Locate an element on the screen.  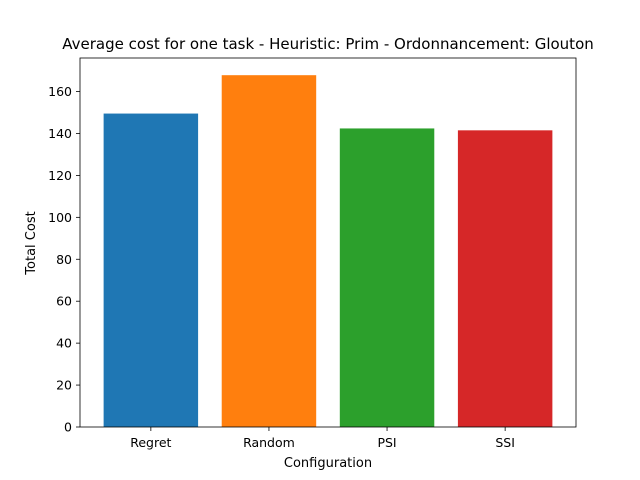
bar-random is located at coordinates (269, 251).